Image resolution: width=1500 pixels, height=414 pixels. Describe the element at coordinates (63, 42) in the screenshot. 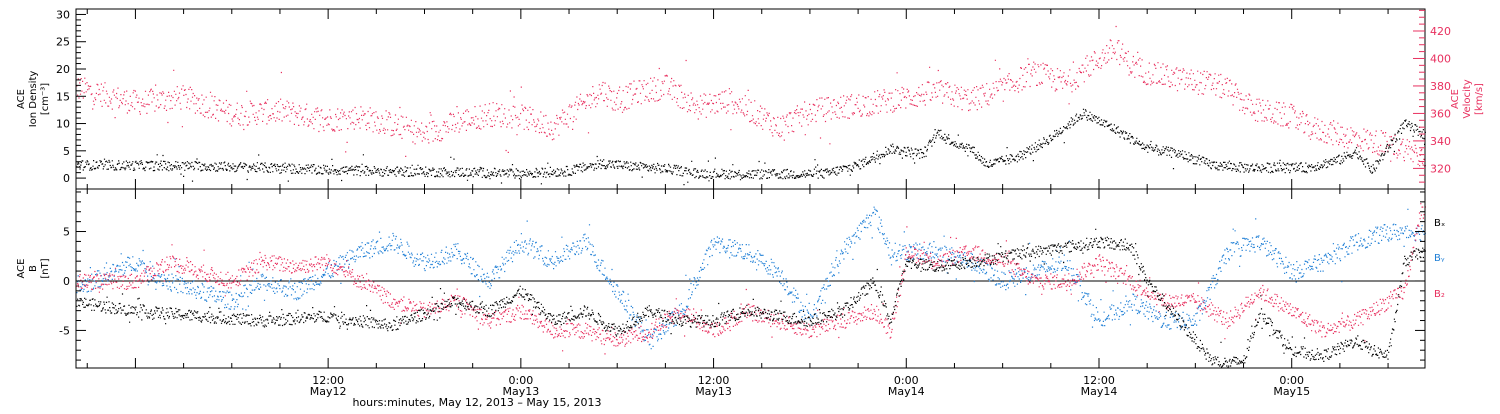

I see `top-ytick-label: 25` at that location.